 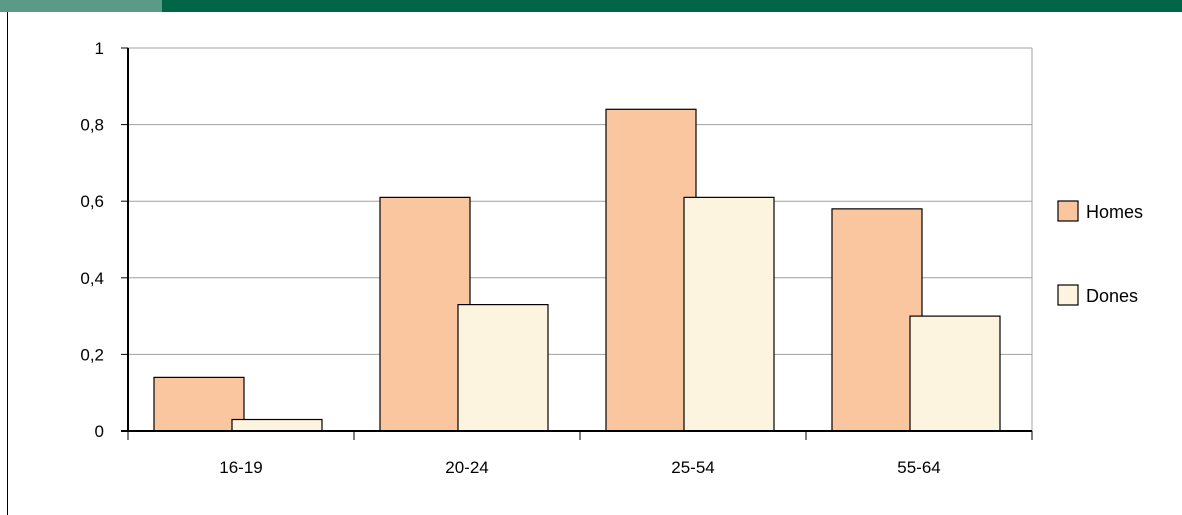 What do you see at coordinates (99, 431) in the screenshot?
I see `y-tick-label: 0` at bounding box center [99, 431].